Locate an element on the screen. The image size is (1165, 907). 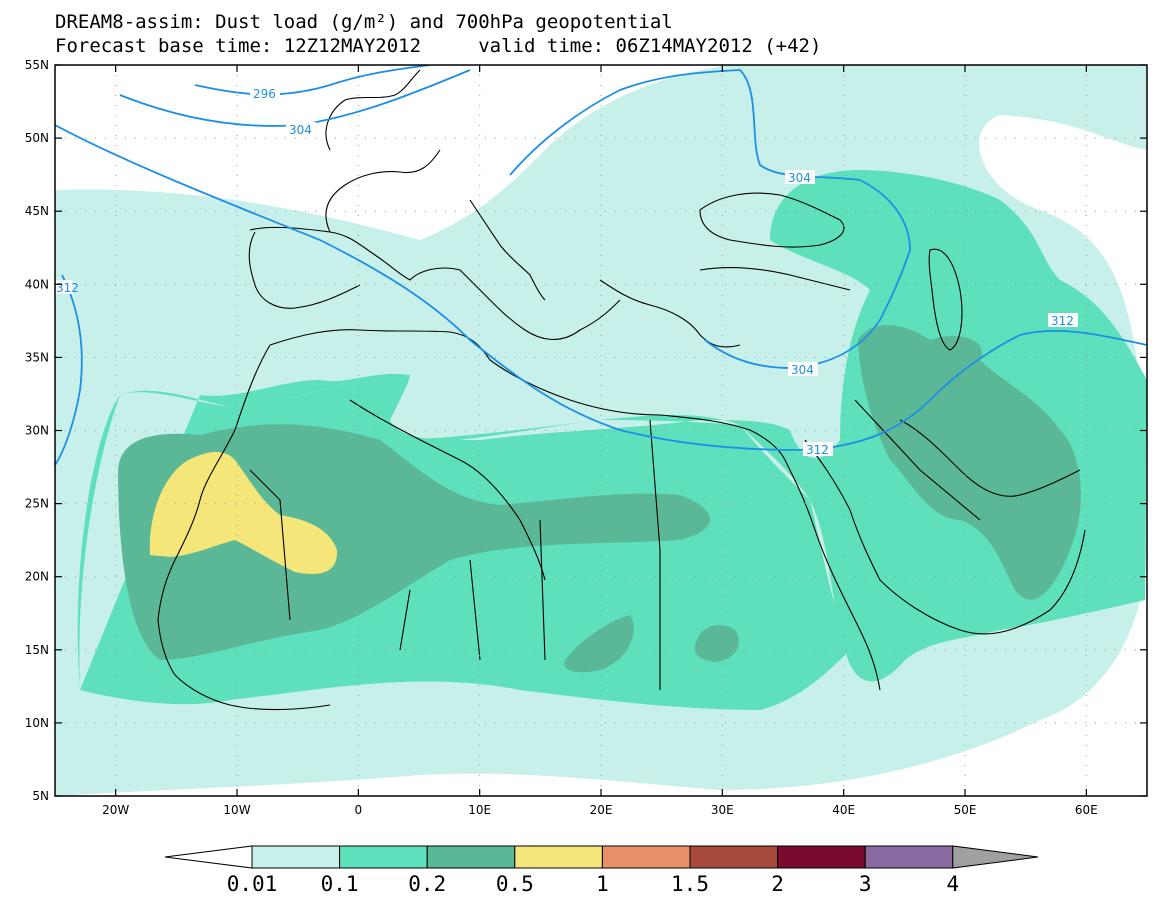
lat-tick-label: 10N is located at coordinates (37, 723).